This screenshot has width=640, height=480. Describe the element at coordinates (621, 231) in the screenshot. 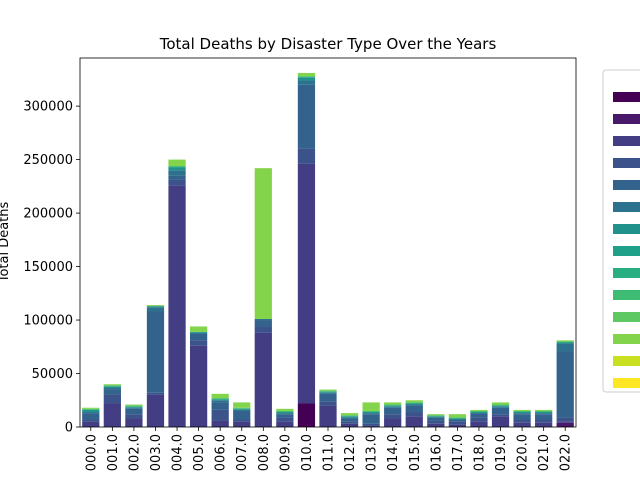

I see `legend` at that location.